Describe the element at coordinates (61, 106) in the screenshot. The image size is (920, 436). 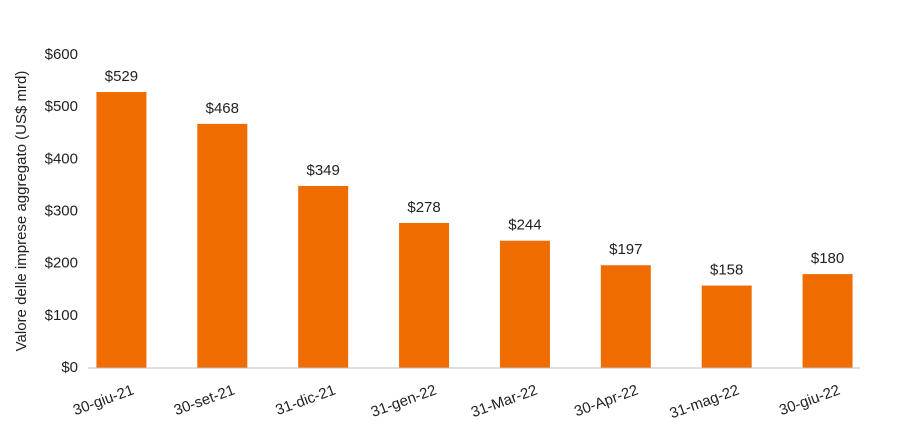
I see `y-tick-label: $500` at that location.